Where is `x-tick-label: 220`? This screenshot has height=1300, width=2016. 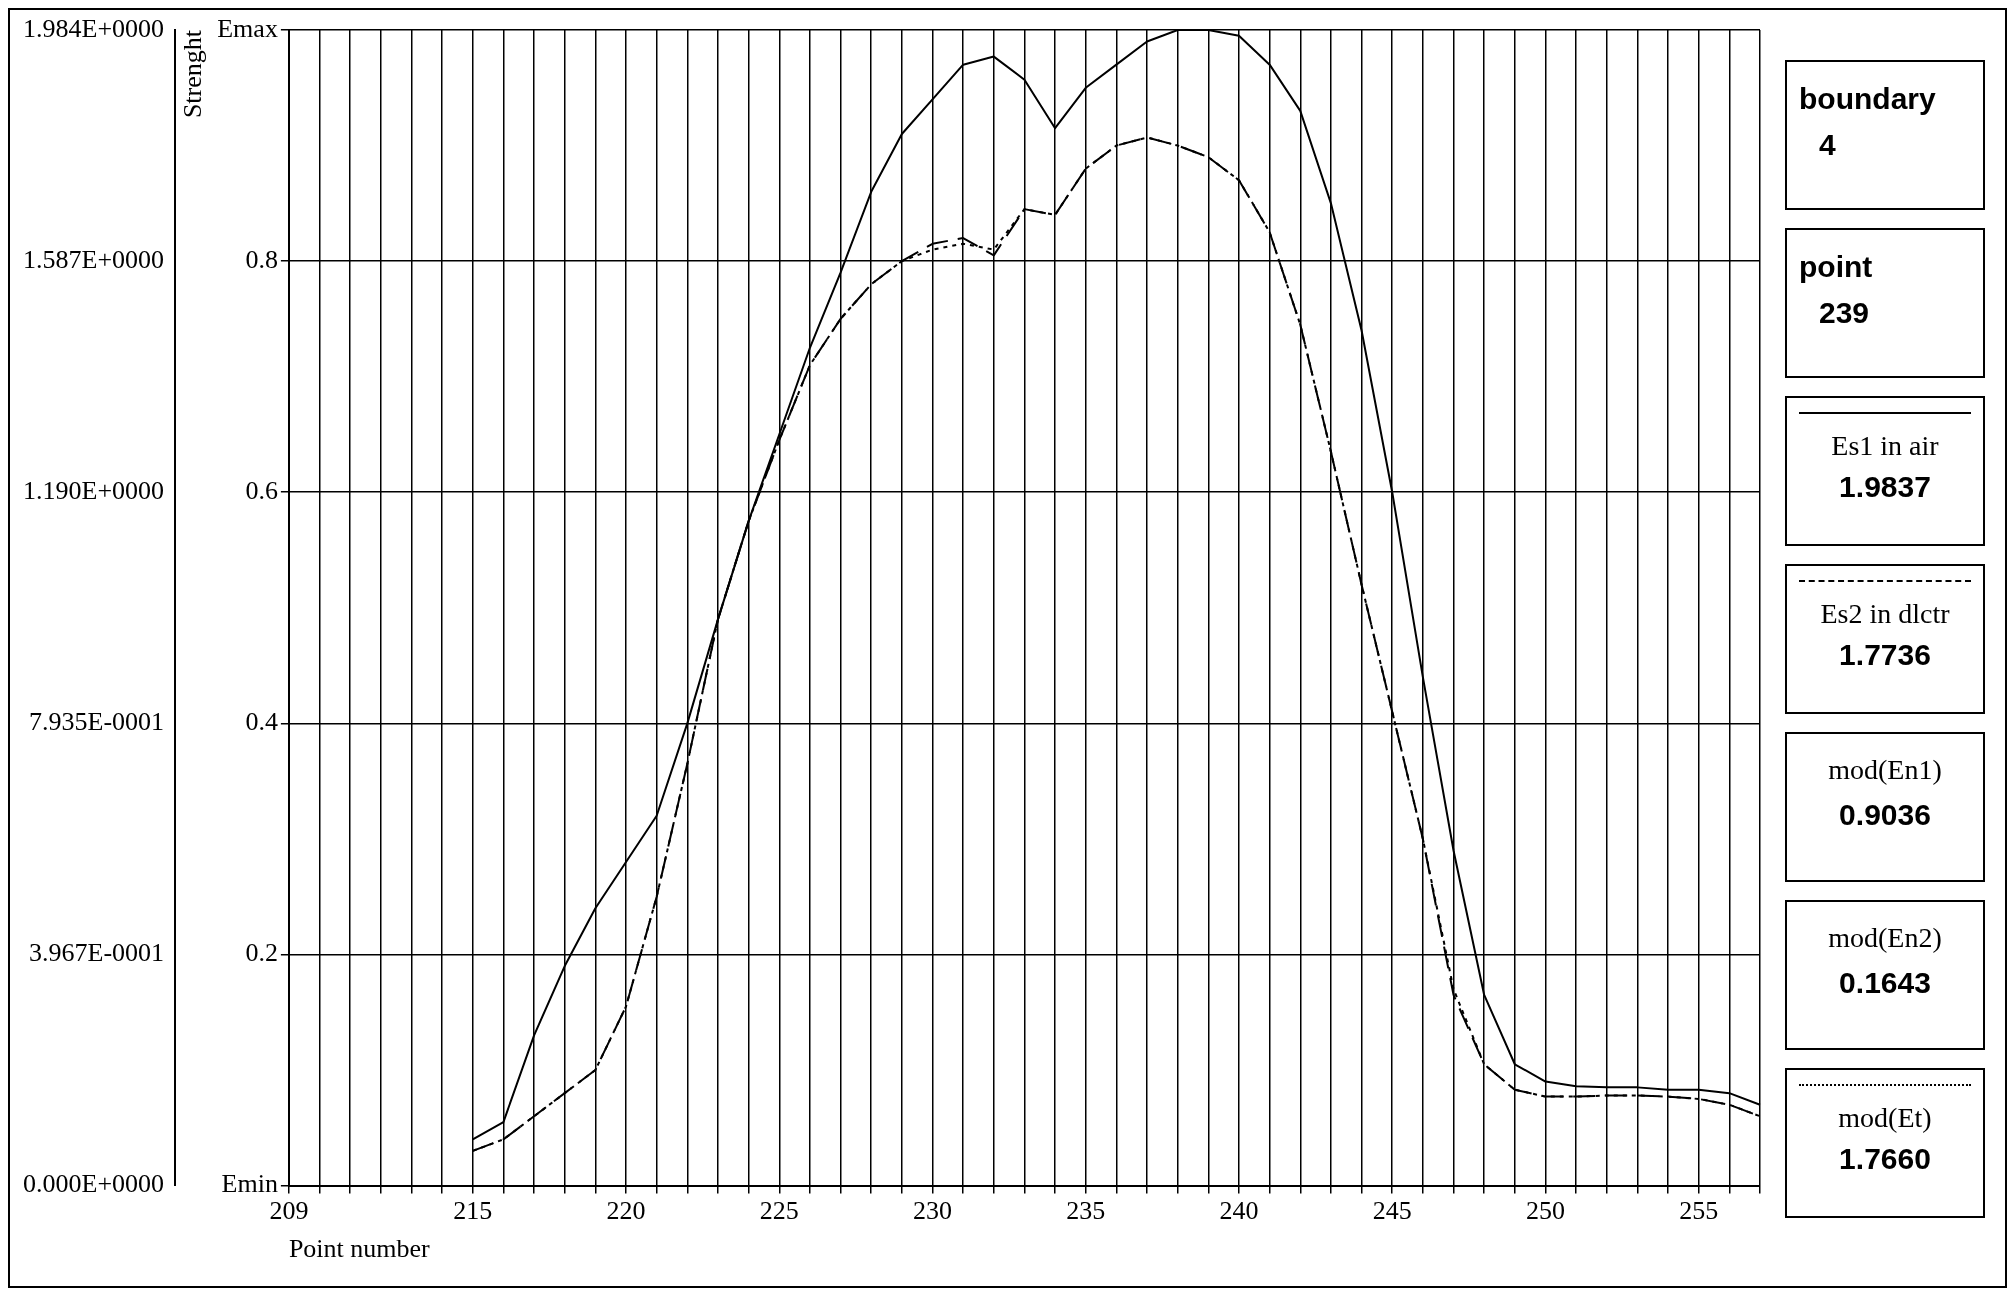
x-tick-label: 220 is located at coordinates (626, 1211).